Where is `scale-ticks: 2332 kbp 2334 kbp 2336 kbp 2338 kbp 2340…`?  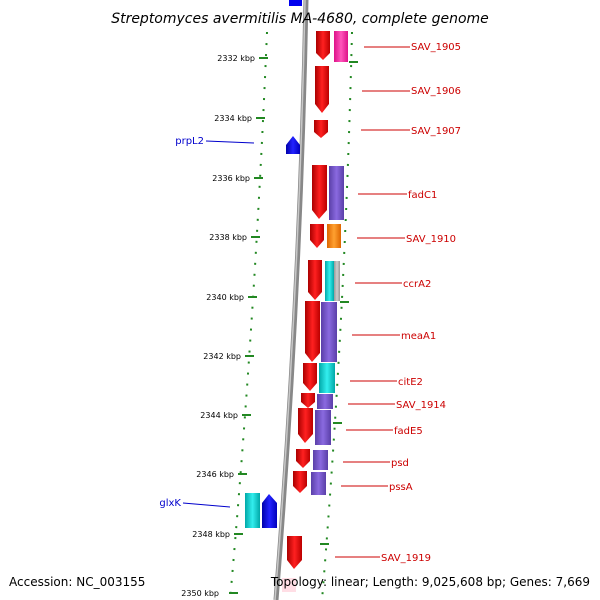
scale-ticks: 2332 kbp 2334 kbp 2336 kbp 2338 kbp 2340… is located at coordinates (224, 326).